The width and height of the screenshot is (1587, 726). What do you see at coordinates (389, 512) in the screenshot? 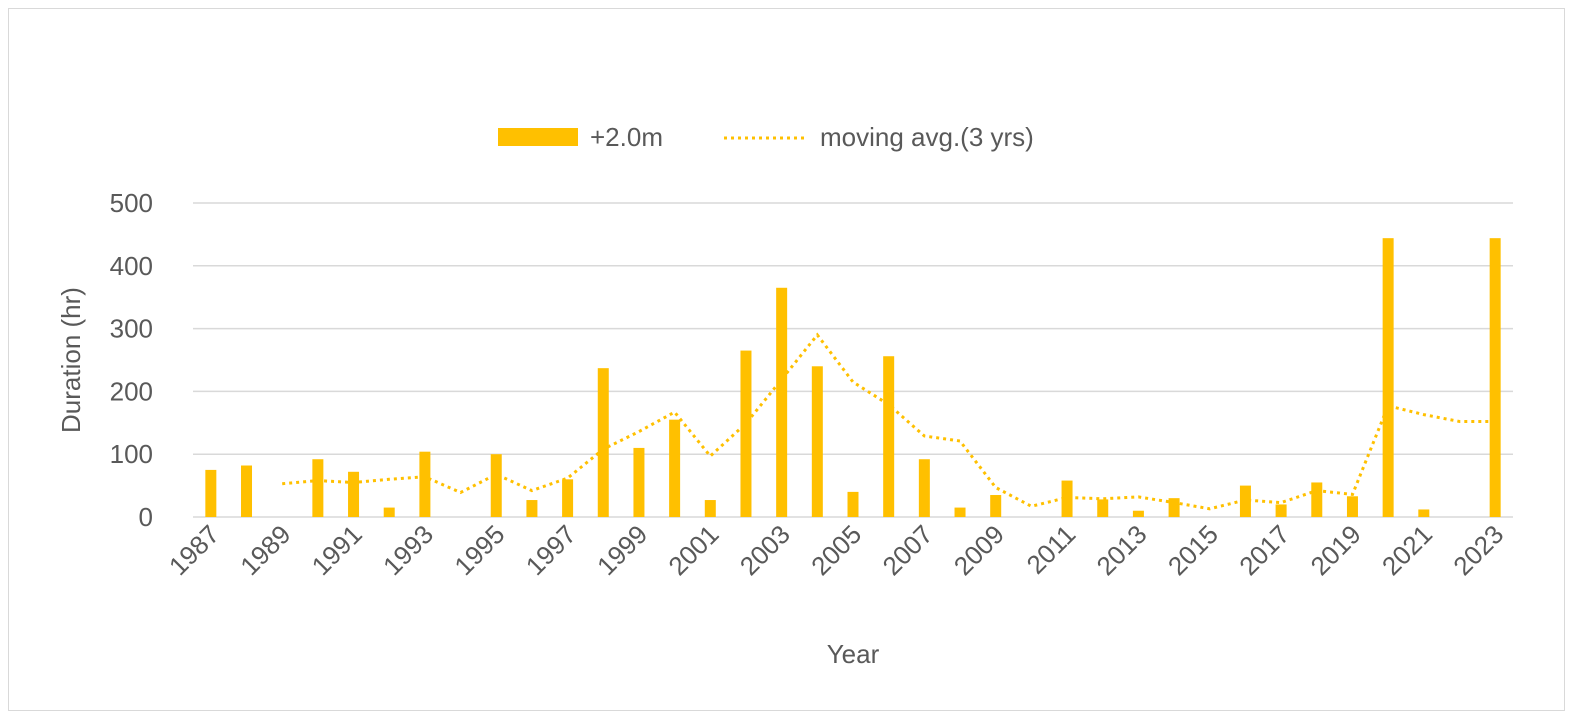
I see `bar-1992` at bounding box center [389, 512].